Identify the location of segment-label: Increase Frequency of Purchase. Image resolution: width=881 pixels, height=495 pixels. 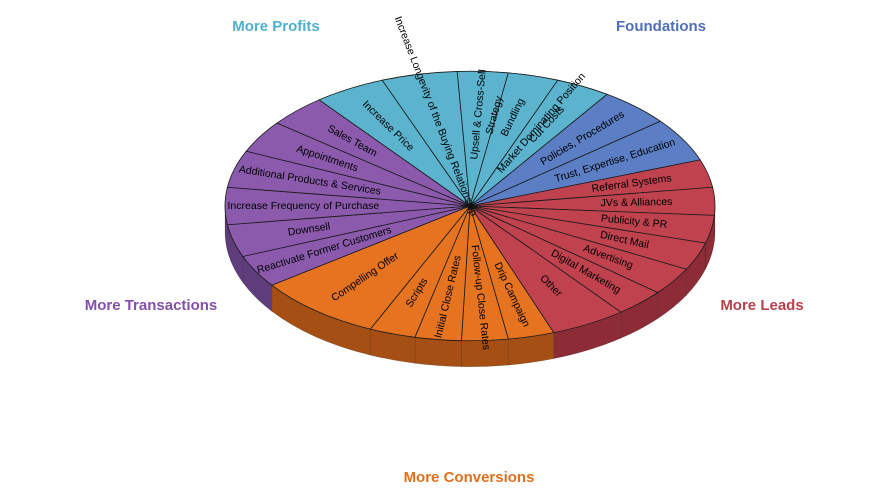
(304, 206).